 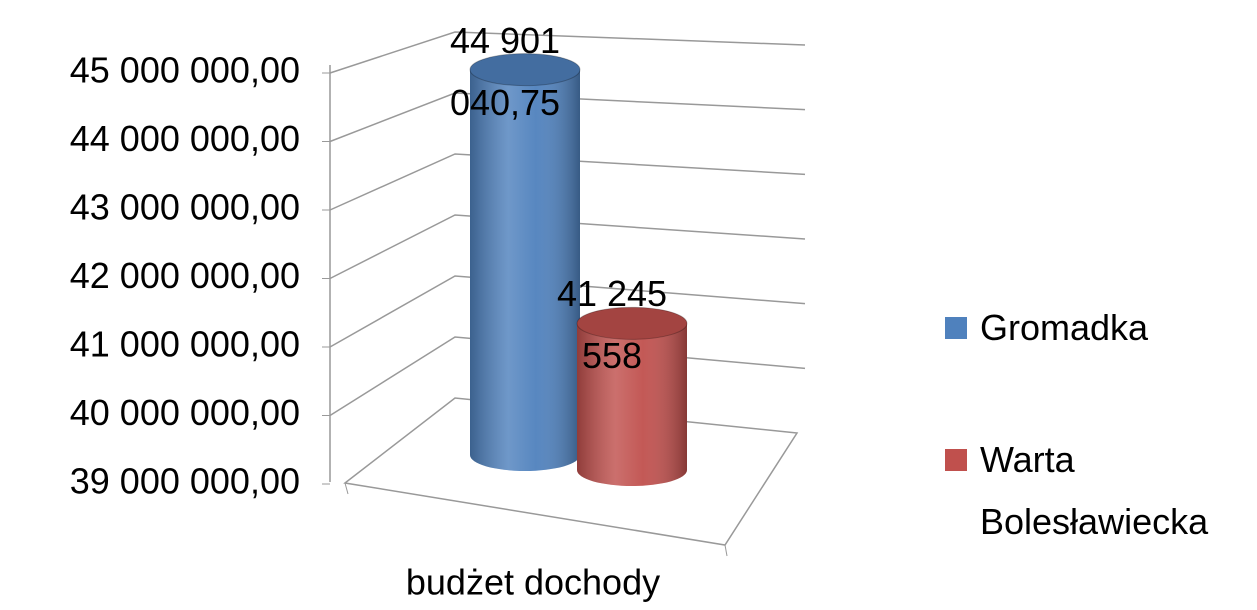 I want to click on data-label: 44 901 040,75, so click(x=505, y=71).